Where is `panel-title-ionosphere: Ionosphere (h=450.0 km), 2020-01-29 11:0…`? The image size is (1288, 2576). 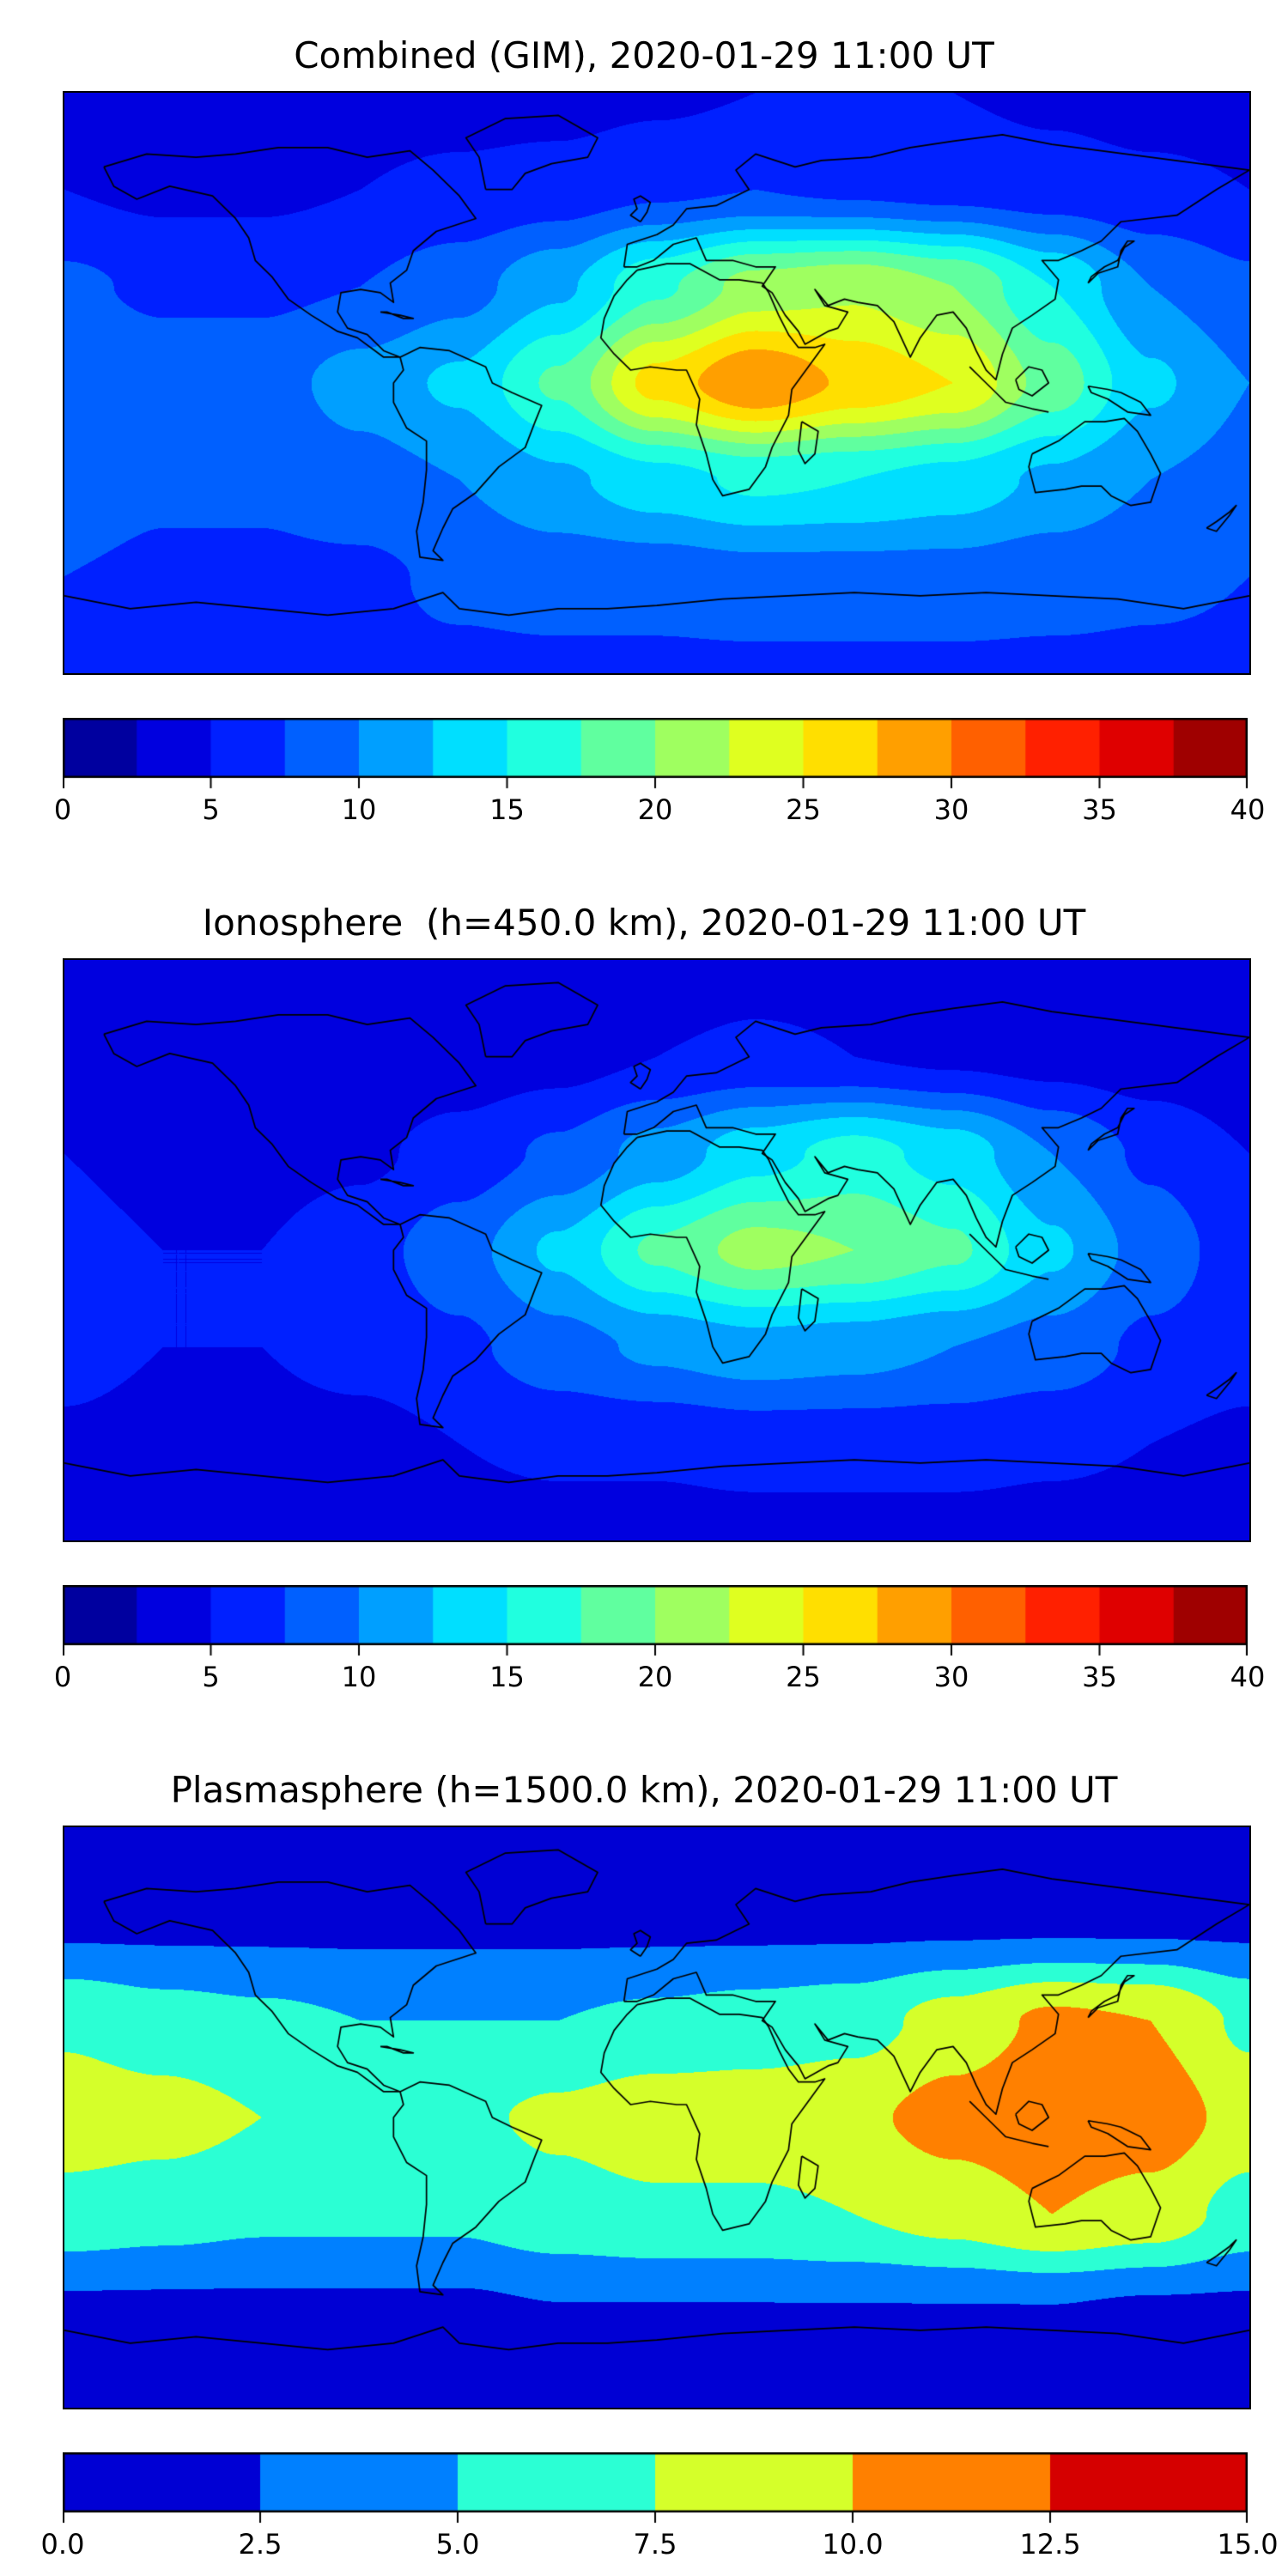
panel-title-ionosphere: Ionosphere (h=450.0 km), 2020-01-29 11:0… is located at coordinates (644, 923).